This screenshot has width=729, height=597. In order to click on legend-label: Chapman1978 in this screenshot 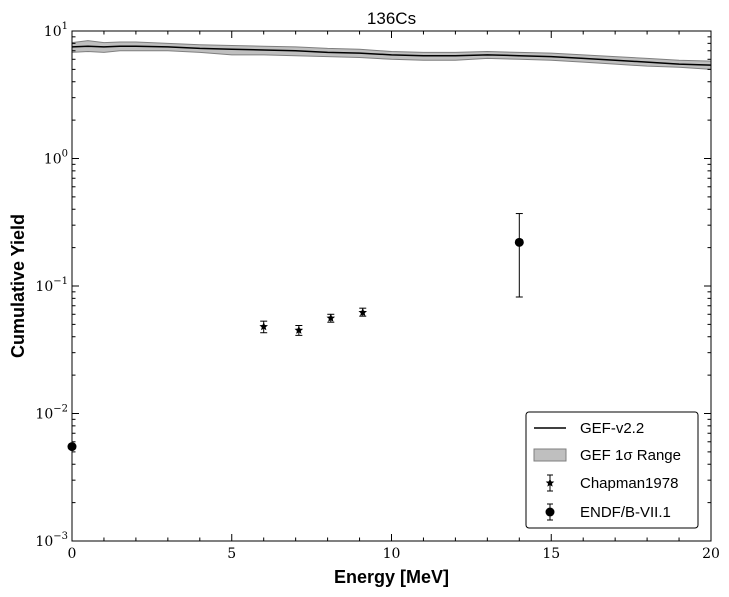, I will do `click(629, 483)`.